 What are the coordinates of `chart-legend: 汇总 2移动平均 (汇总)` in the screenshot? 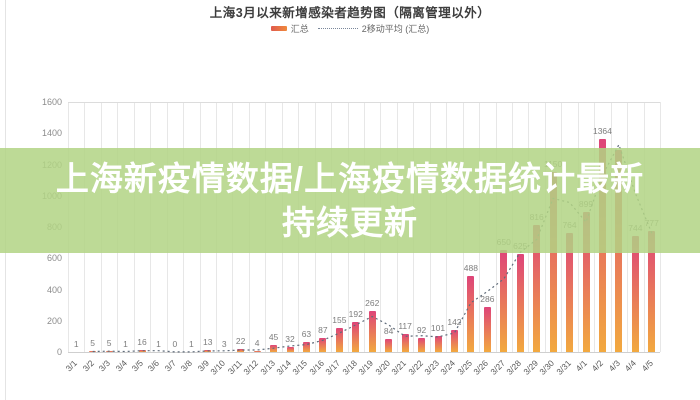 It's located at (350, 28).